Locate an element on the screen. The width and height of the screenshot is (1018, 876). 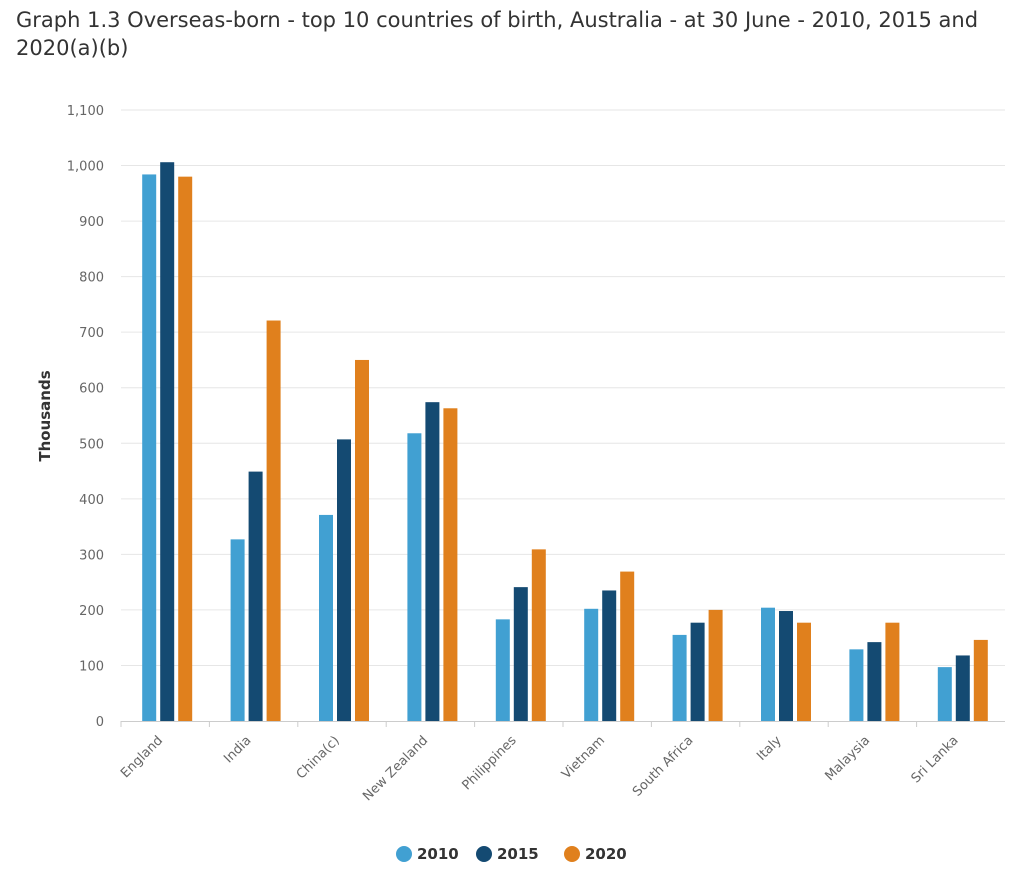
y-tick-label: 500 is located at coordinates (91, 444).